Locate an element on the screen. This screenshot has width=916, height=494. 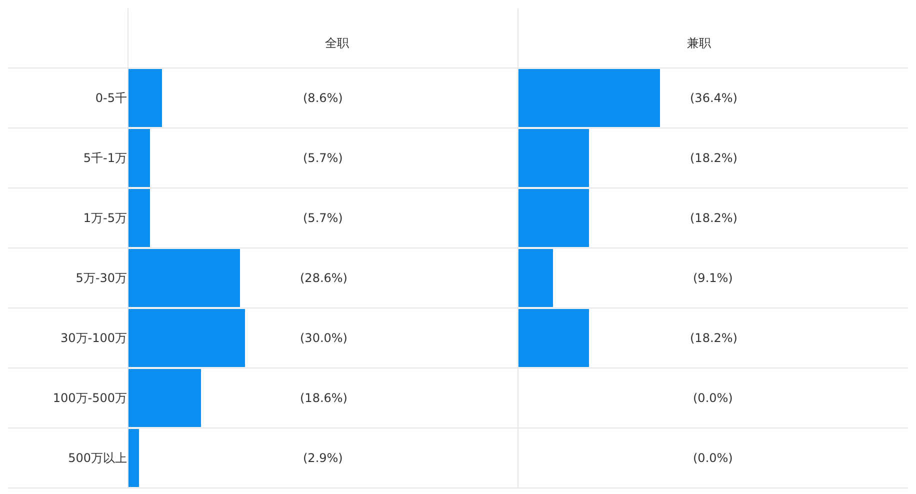
y-tick-label: 5万-30万 is located at coordinates (101, 278).